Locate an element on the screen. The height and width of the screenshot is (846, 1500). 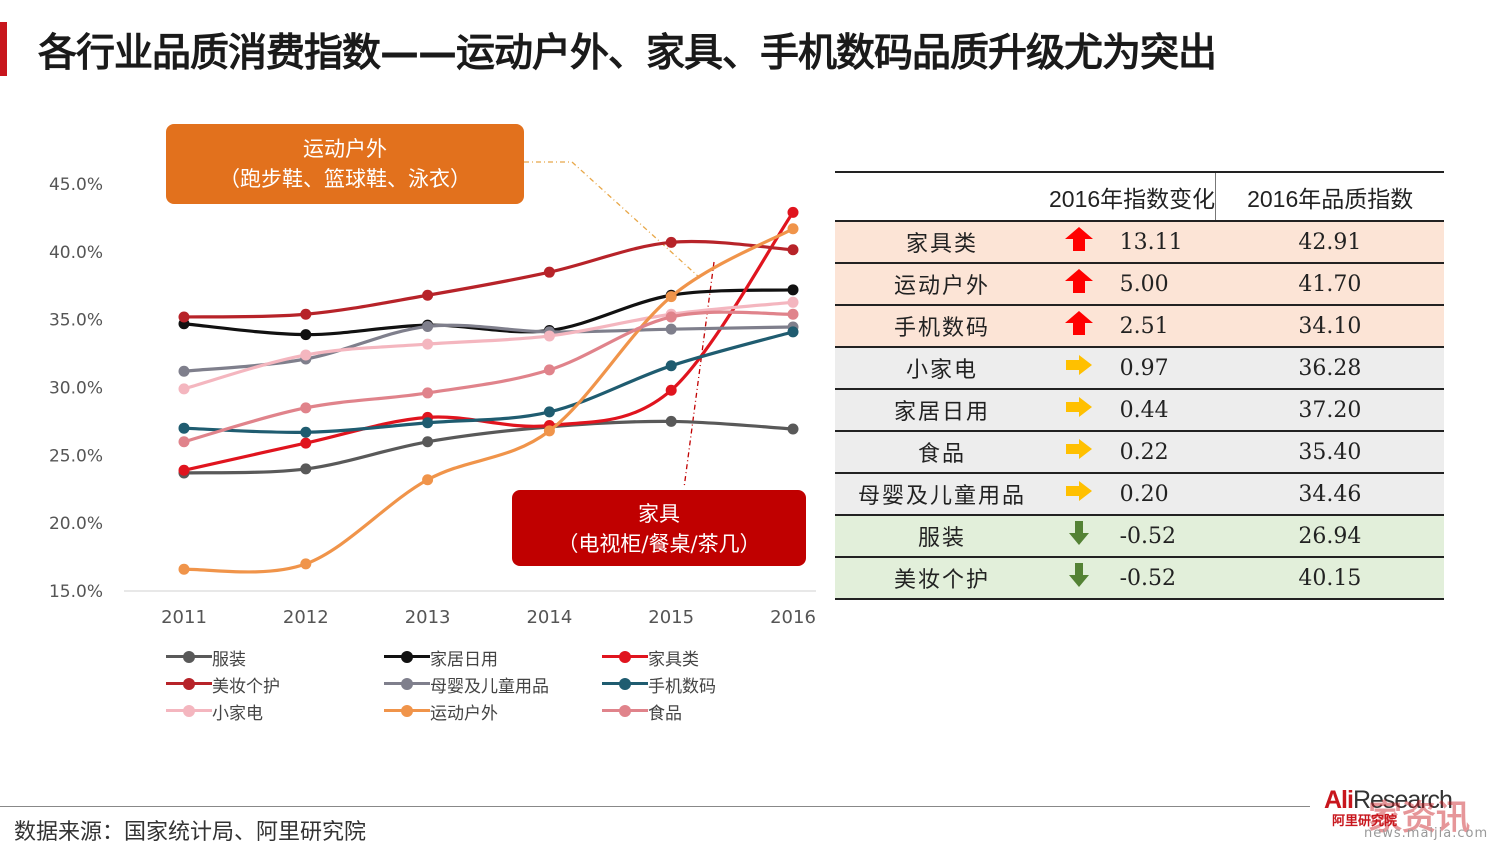
callout-furniture: 家具 （电视柜/餐桌/茶几） is located at coordinates (659, 528).